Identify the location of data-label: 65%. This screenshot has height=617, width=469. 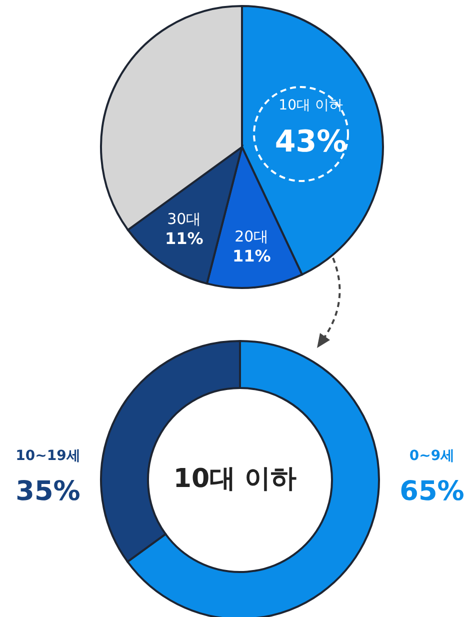
(432, 491).